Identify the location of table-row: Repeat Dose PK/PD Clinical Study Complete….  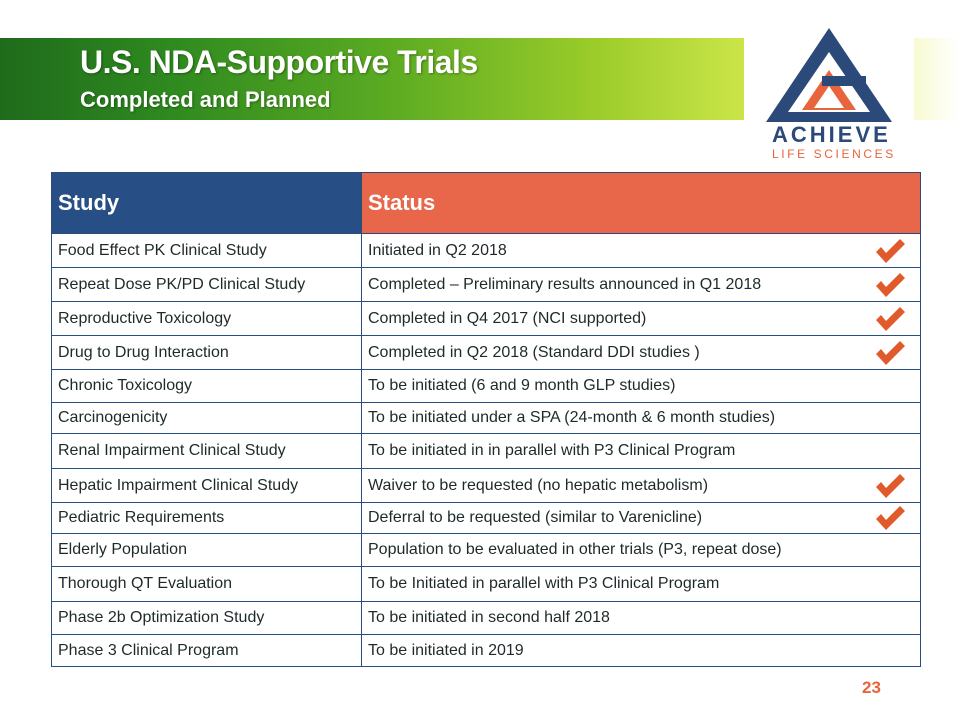
(486, 284).